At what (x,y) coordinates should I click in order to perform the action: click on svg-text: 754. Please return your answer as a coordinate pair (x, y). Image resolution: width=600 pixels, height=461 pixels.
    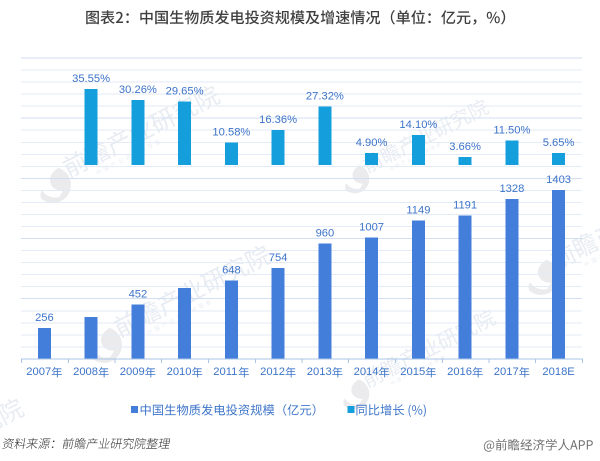
    Looking at the image, I should click on (278, 258).